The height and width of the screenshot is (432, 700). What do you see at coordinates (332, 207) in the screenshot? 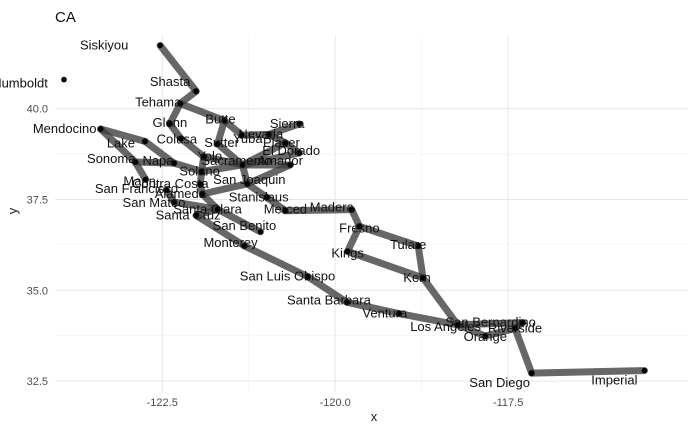
I see `county-label: Madera` at bounding box center [332, 207].